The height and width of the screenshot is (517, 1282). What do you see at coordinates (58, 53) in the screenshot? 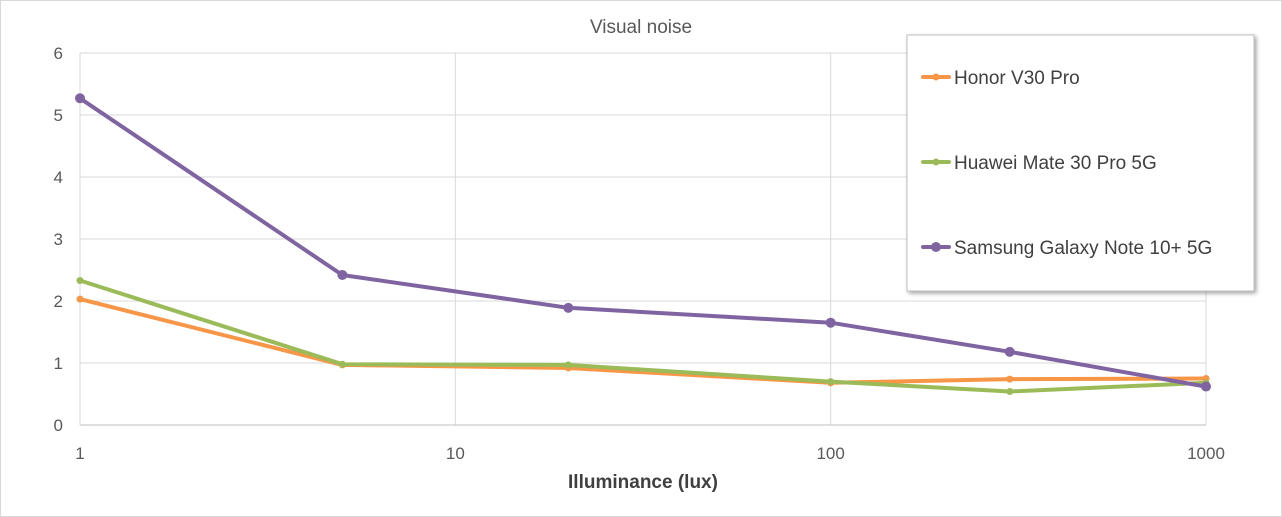
I see `y-tick-label: 6` at bounding box center [58, 53].